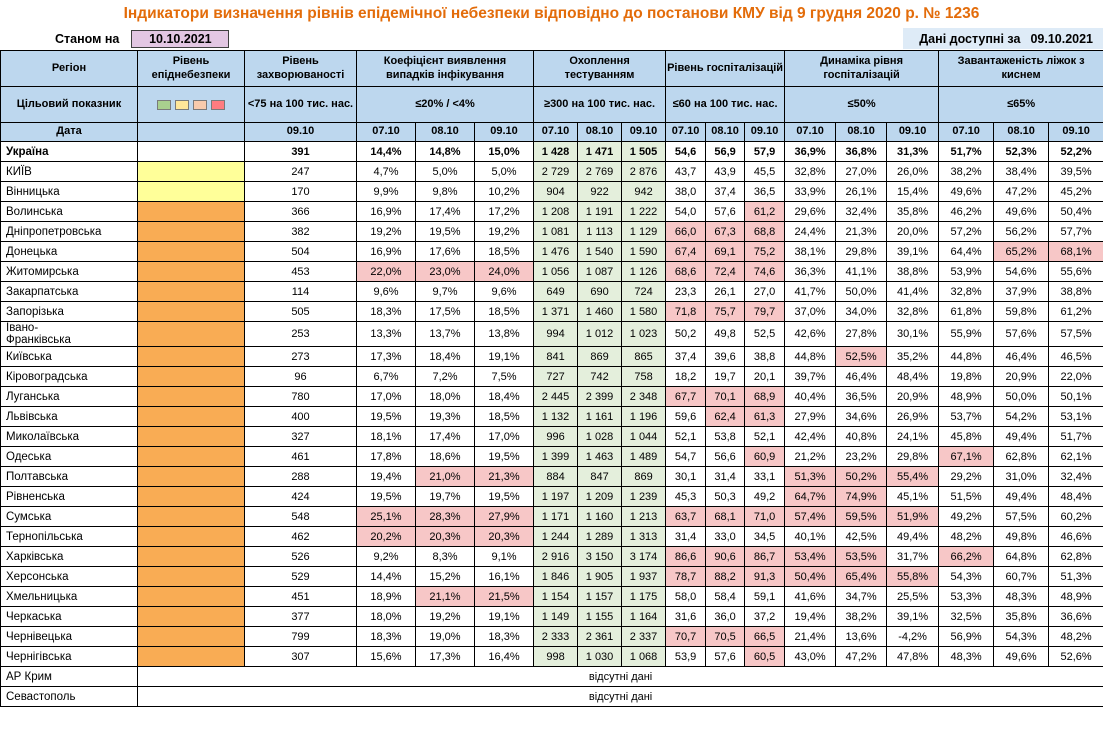 Image resolution: width=1103 pixels, height=750 pixels. What do you see at coordinates (913, 311) in the screenshot?
I see `hospitalization-dynamics-cell: 32,8%` at bounding box center [913, 311].